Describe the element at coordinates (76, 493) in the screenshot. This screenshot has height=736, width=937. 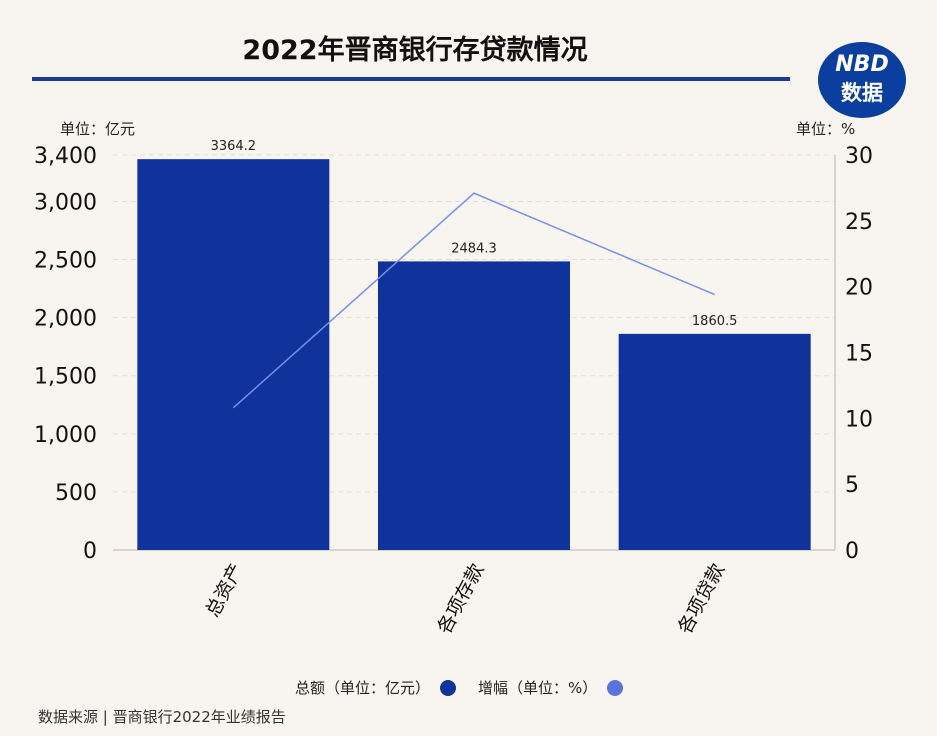
I see `y-tick-label: 500` at that location.